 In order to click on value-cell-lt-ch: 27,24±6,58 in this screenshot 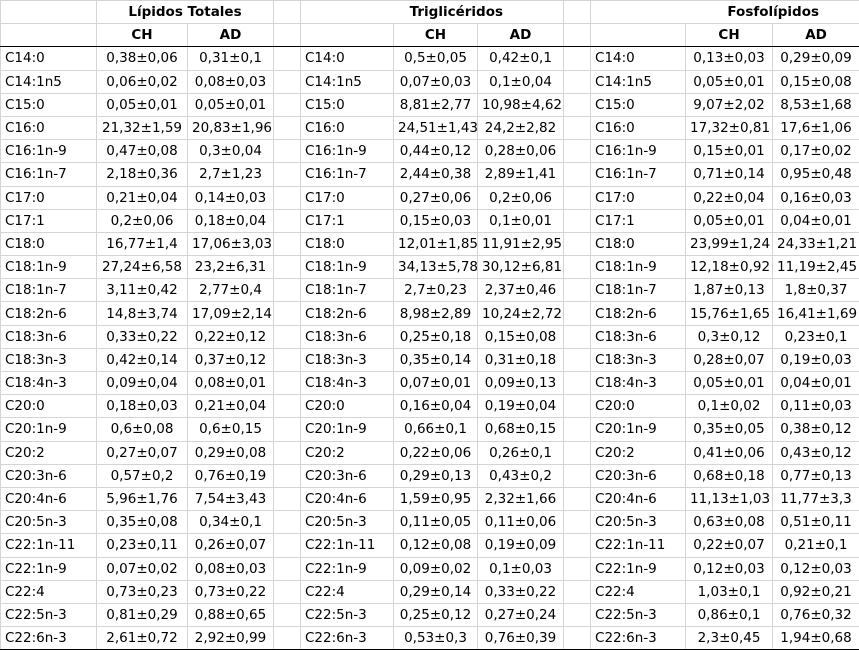, I will do `click(142, 267)`.